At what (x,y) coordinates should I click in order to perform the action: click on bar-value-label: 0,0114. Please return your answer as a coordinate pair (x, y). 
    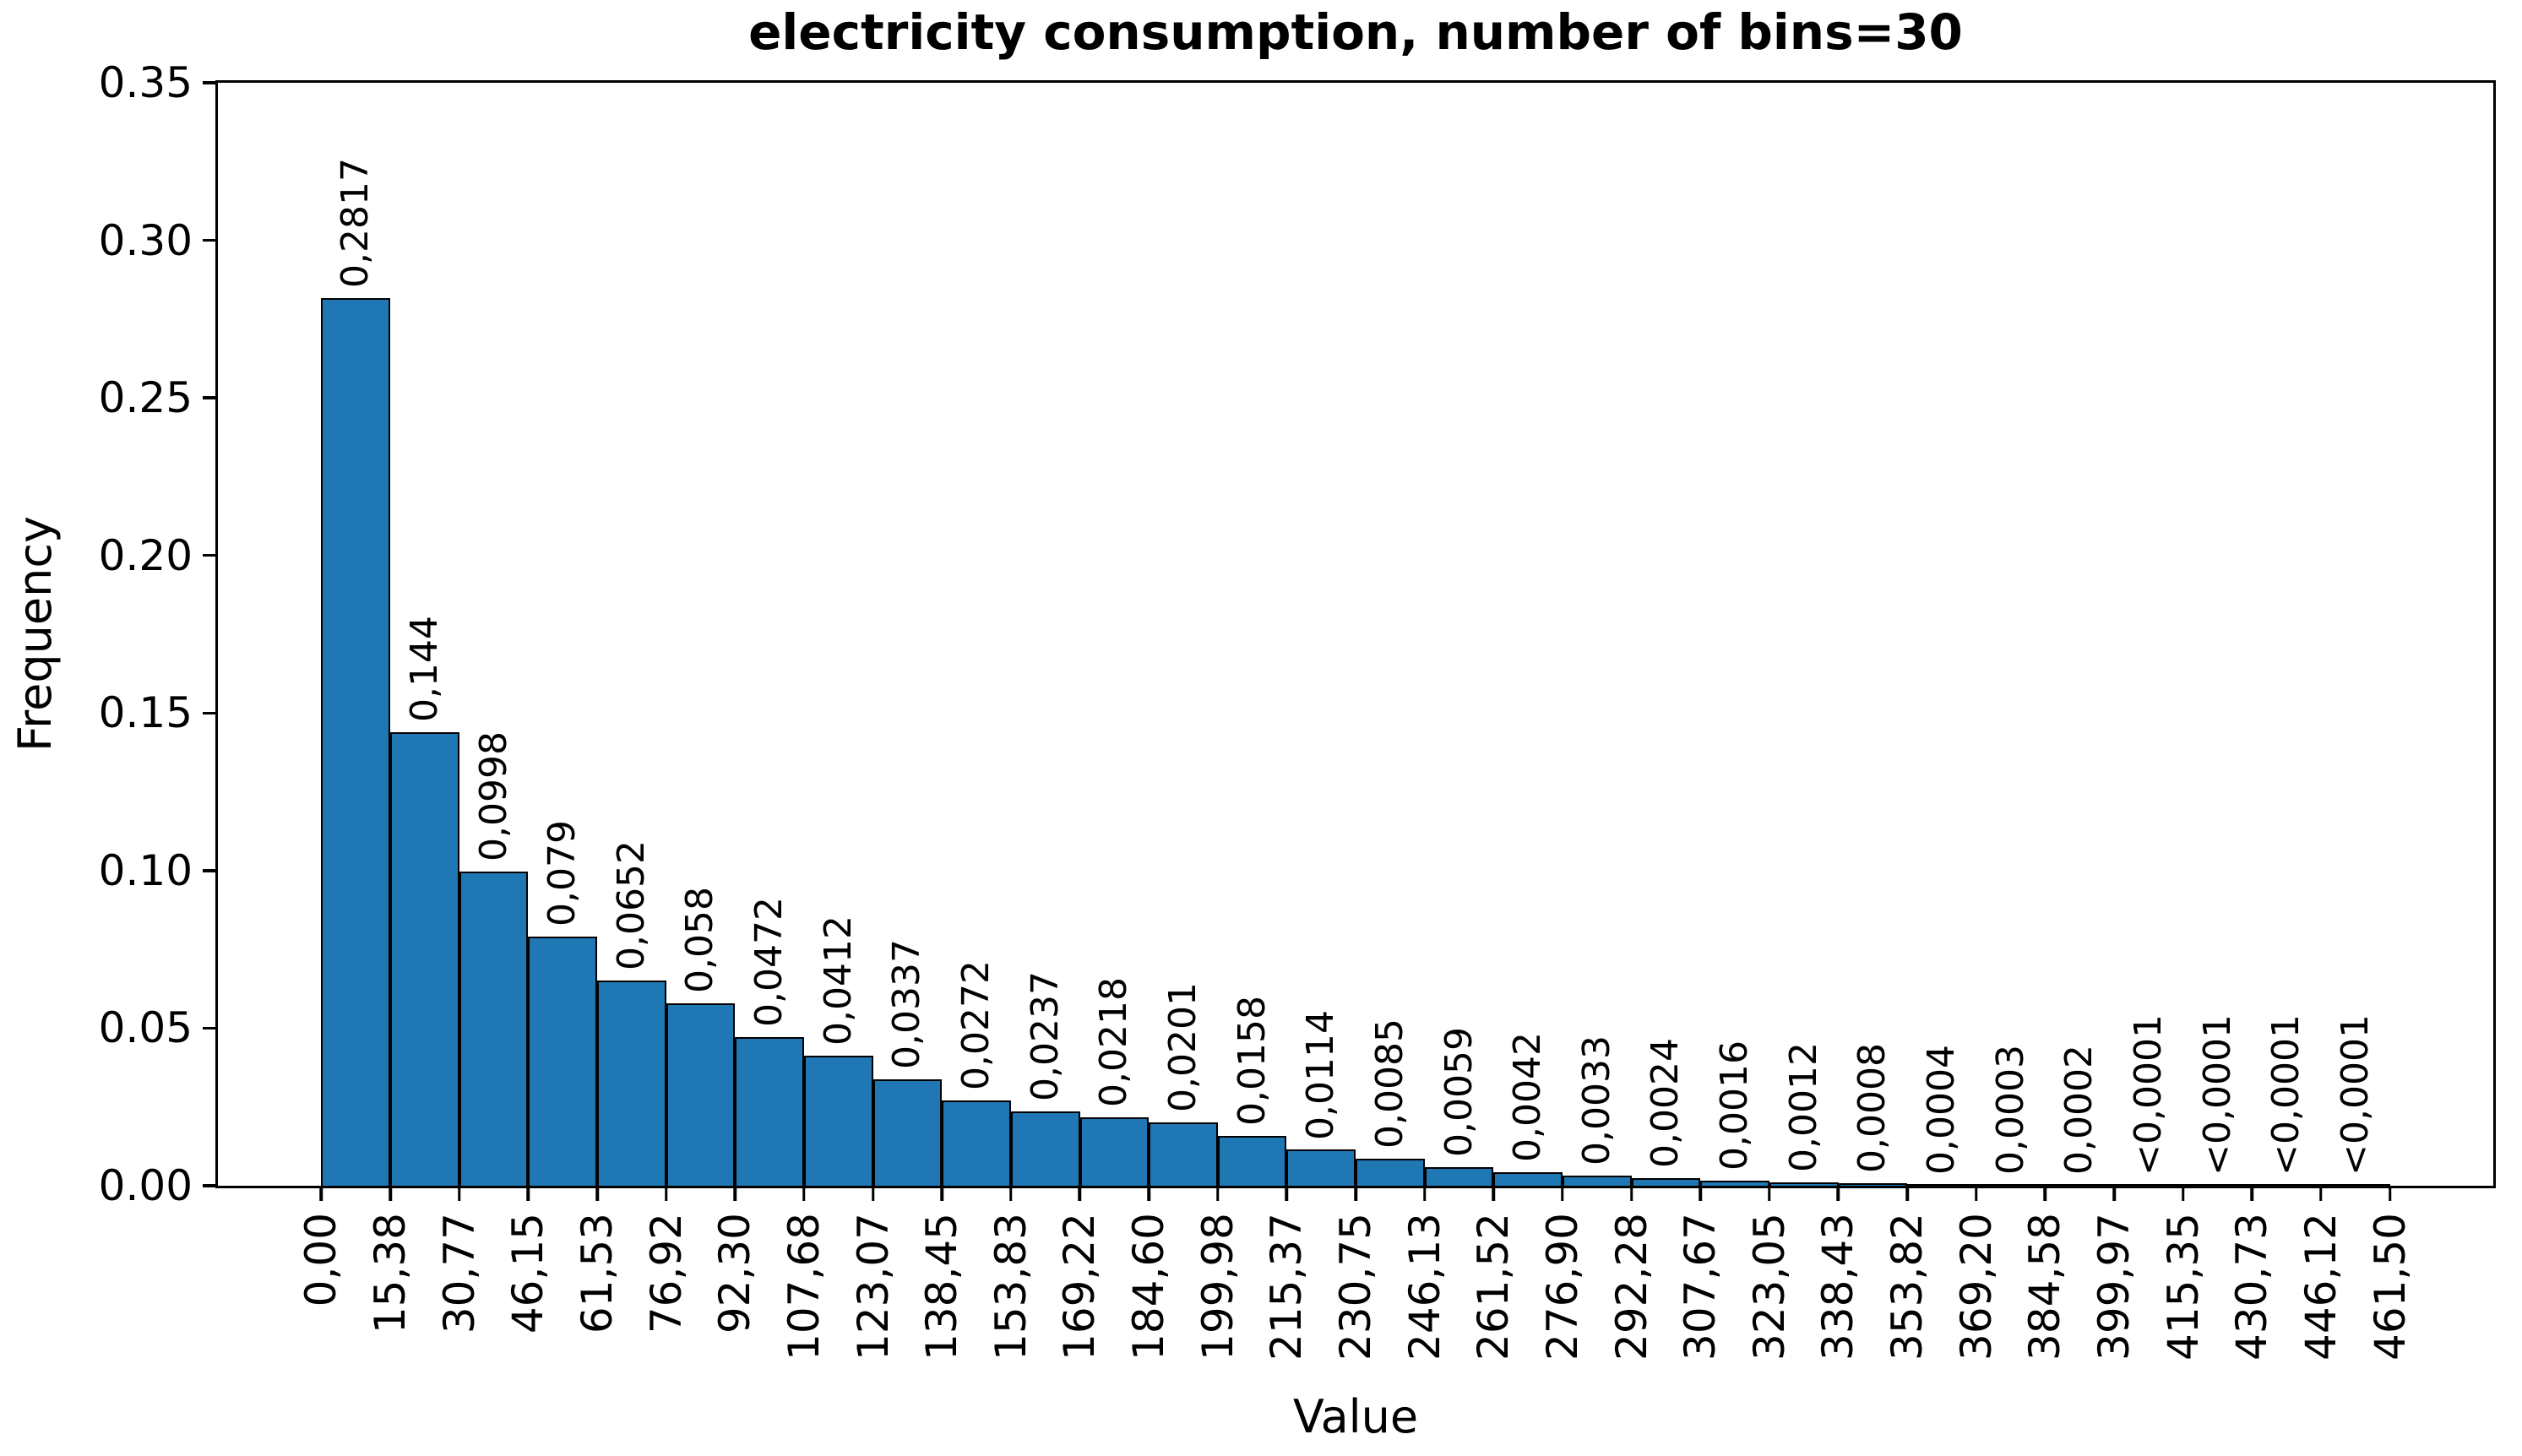
    Looking at the image, I should click on (1321, 1074).